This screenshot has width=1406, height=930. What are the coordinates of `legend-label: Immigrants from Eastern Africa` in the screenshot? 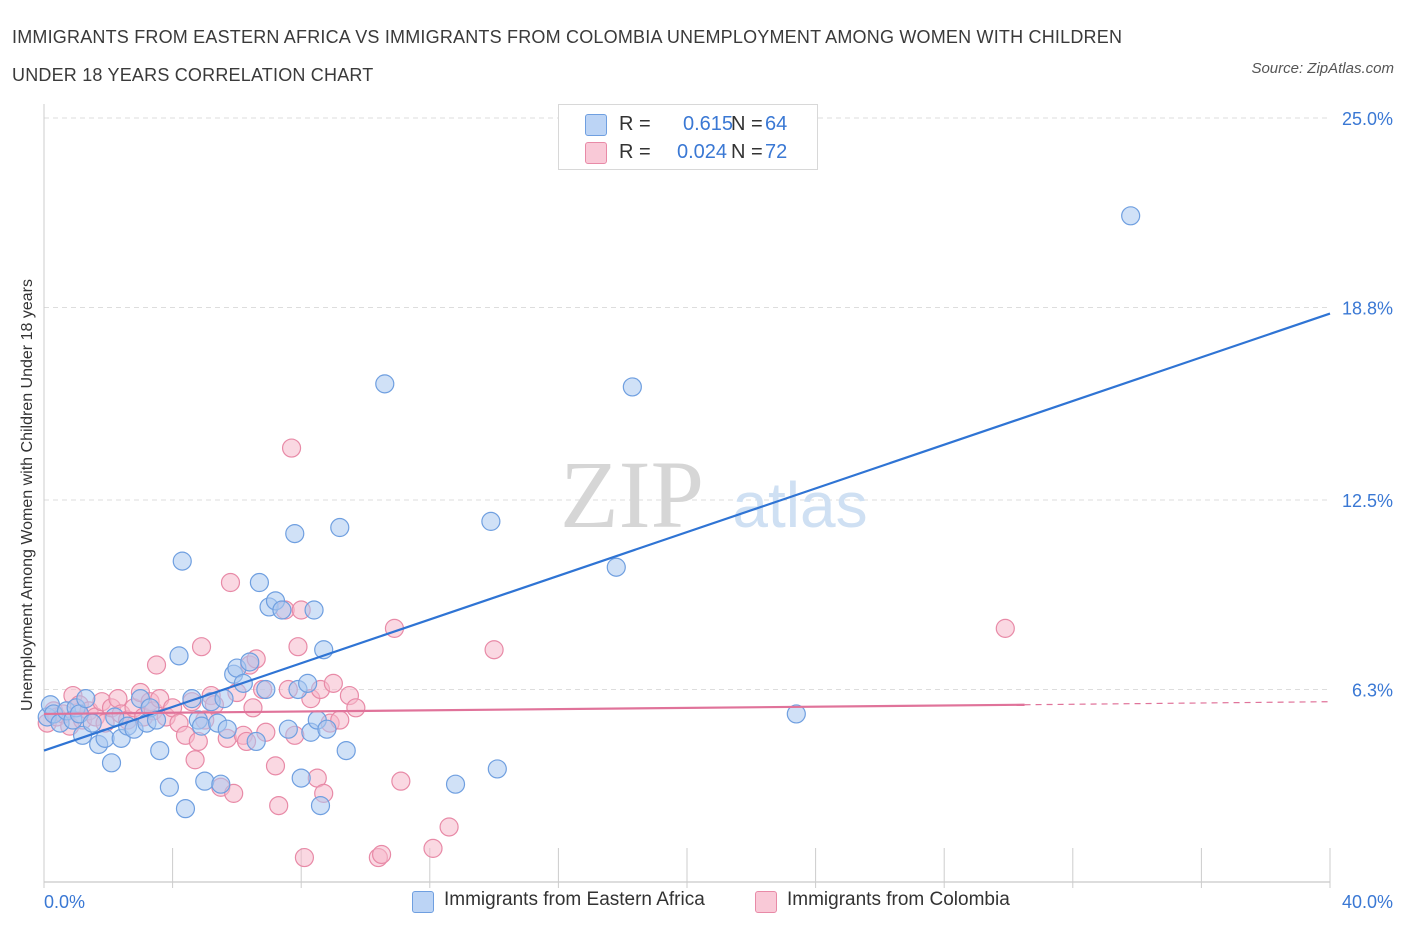 It's located at (574, 899).